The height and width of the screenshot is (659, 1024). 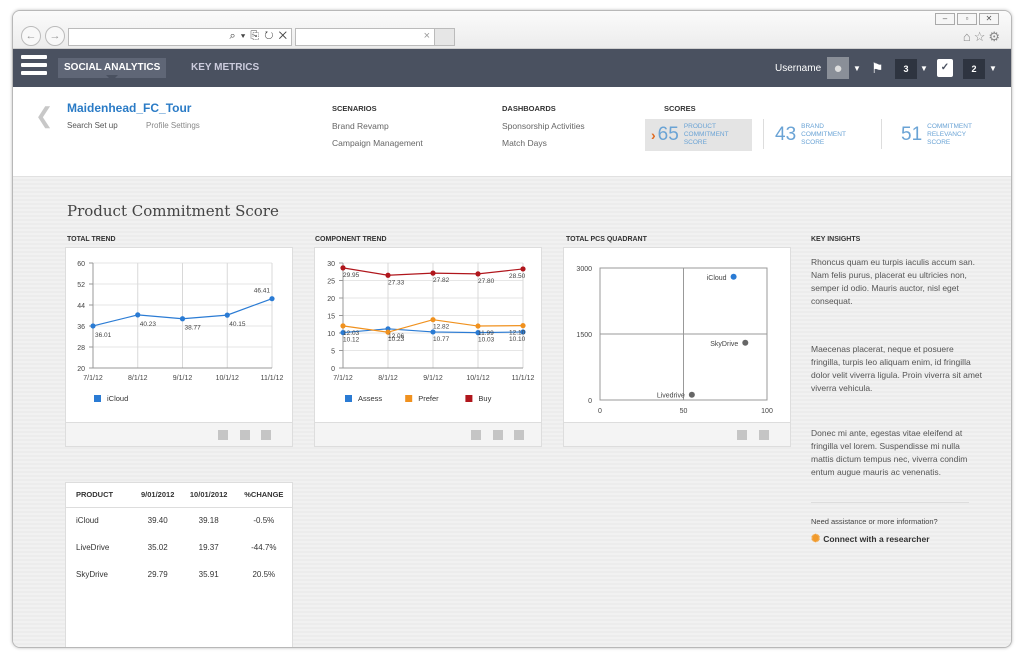 What do you see at coordinates (264, 547) in the screenshot?
I see `table-cell: -44.7%` at bounding box center [264, 547].